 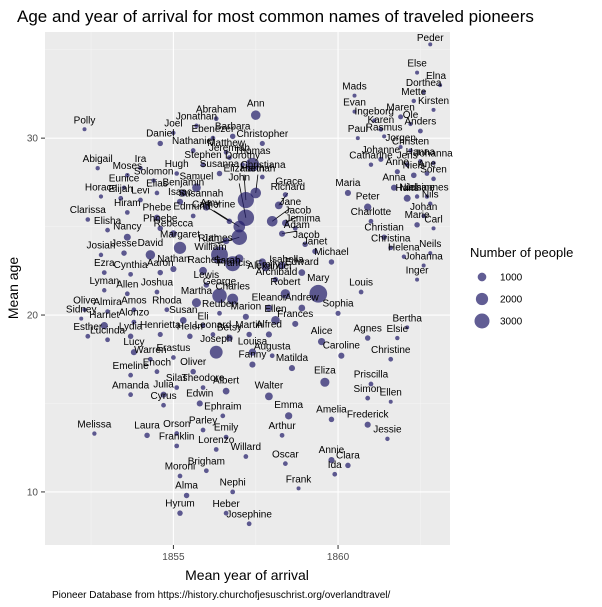 I want to click on x-tick-label: 1860, so click(x=338, y=557).